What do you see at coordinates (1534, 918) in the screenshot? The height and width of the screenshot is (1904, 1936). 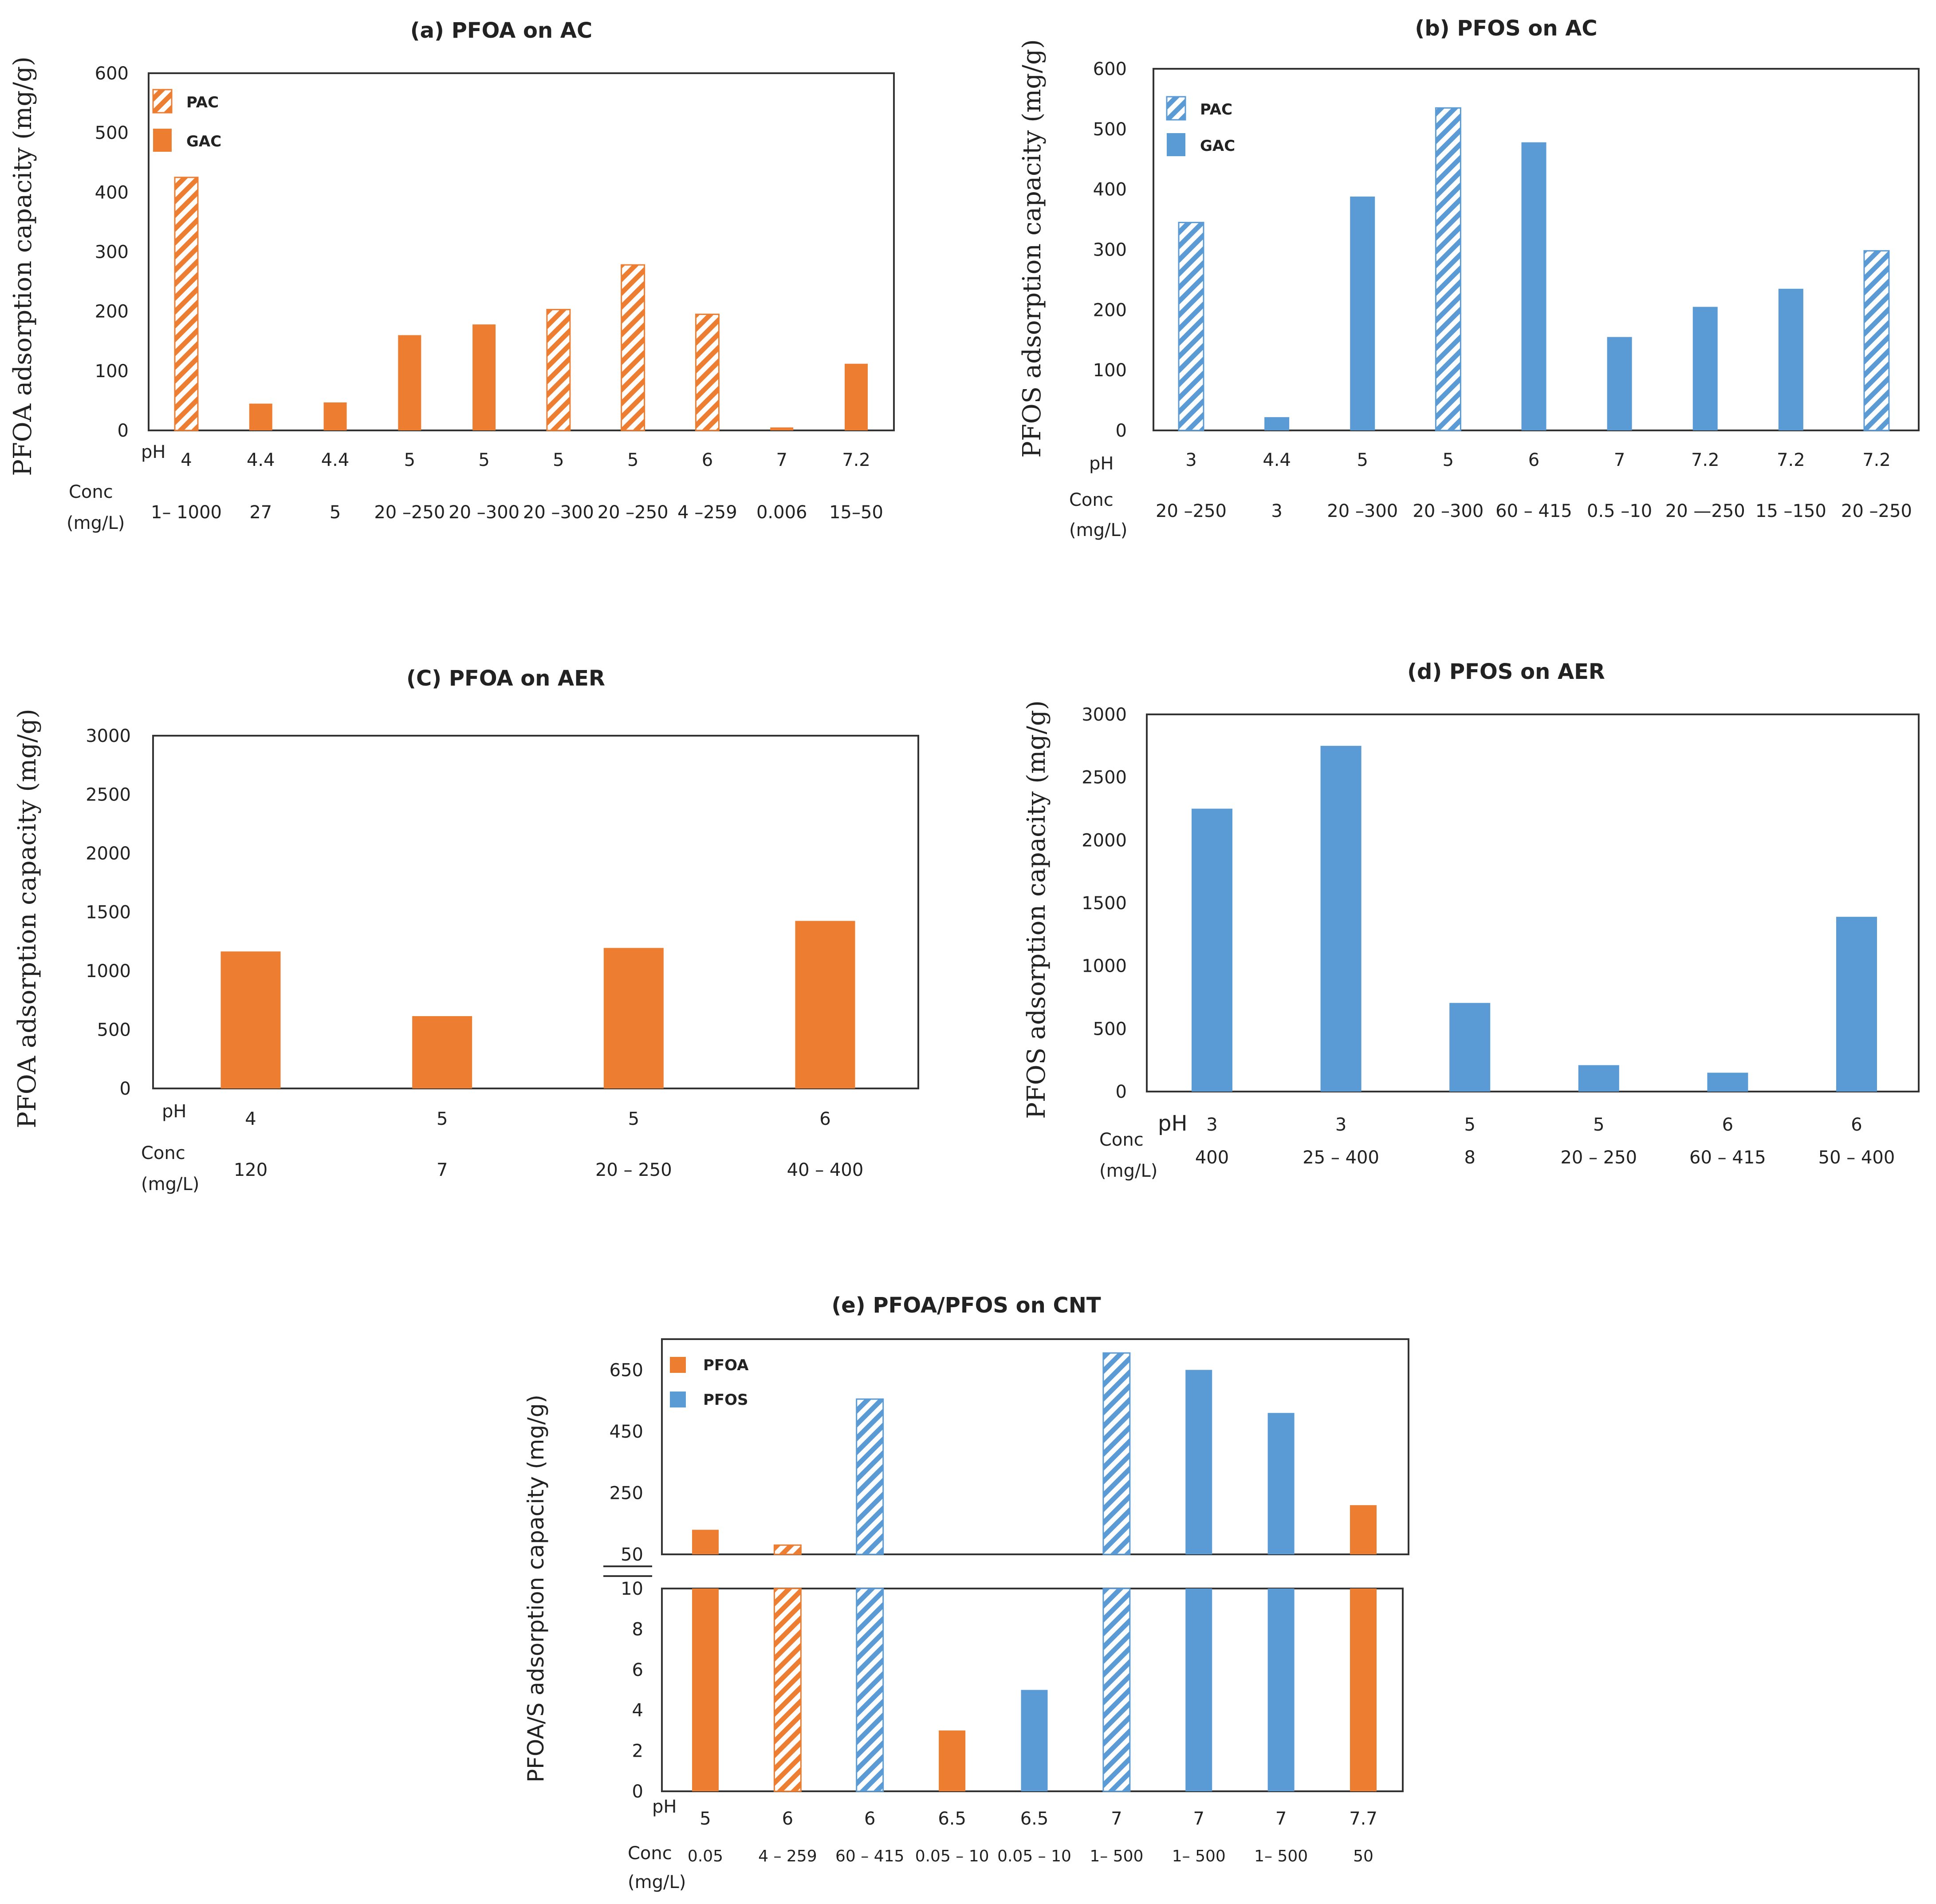 I see `panel-d-bars` at bounding box center [1534, 918].